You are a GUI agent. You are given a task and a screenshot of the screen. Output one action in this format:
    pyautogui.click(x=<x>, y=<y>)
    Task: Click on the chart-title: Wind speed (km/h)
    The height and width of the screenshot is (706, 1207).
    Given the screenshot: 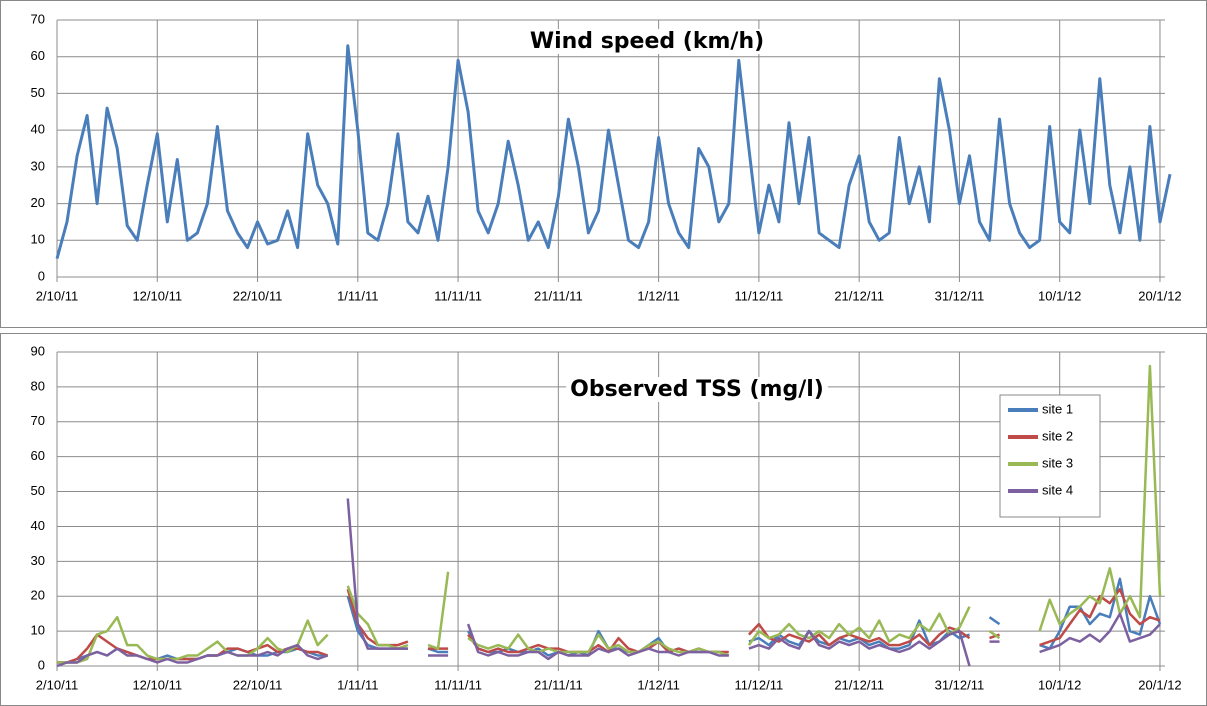 What is the action you would take?
    pyautogui.click(x=647, y=41)
    